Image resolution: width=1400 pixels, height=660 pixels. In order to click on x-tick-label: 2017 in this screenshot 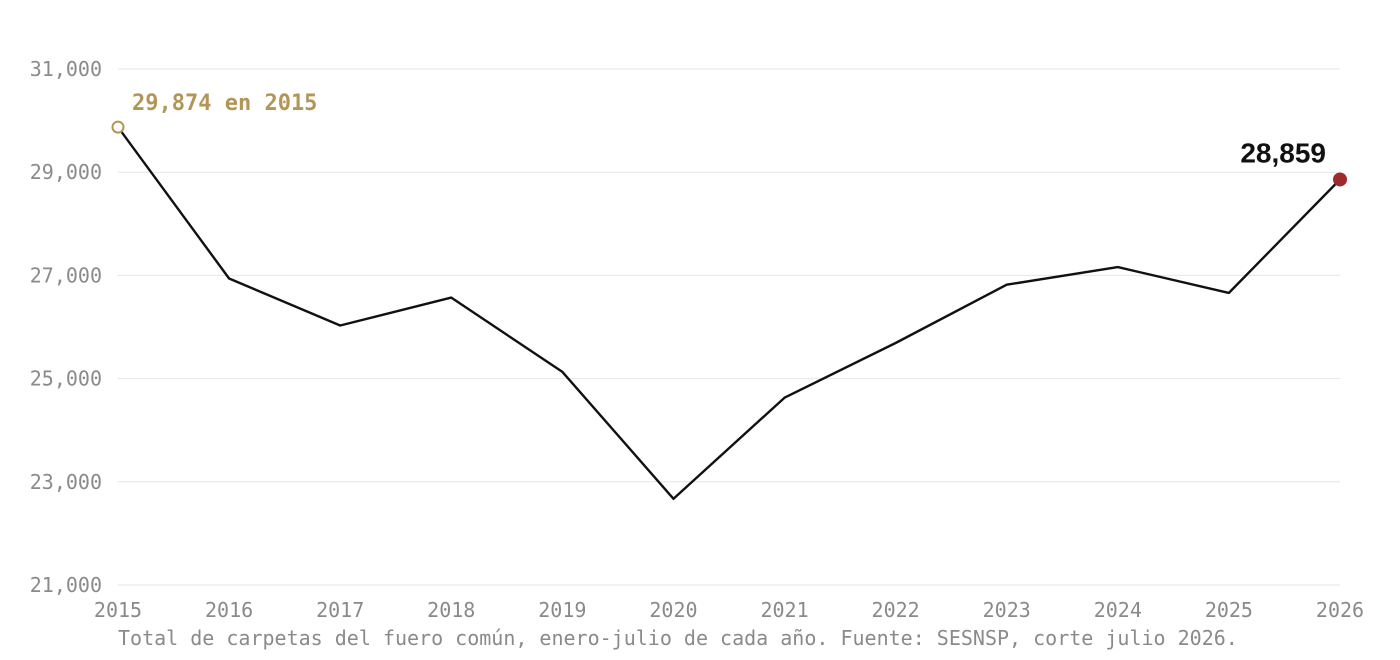, I will do `click(340, 610)`.